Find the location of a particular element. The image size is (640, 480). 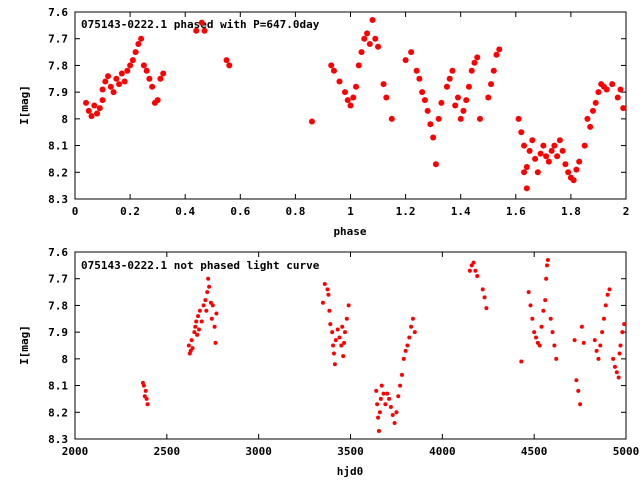

x-tick-label: 0.4 is located at coordinates (185, 211).